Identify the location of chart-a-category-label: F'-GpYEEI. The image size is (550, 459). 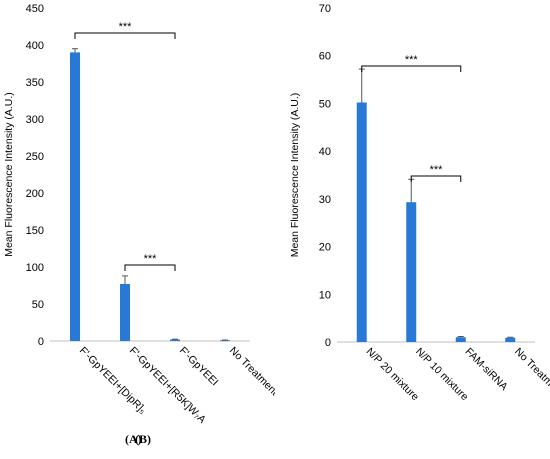
(199, 367).